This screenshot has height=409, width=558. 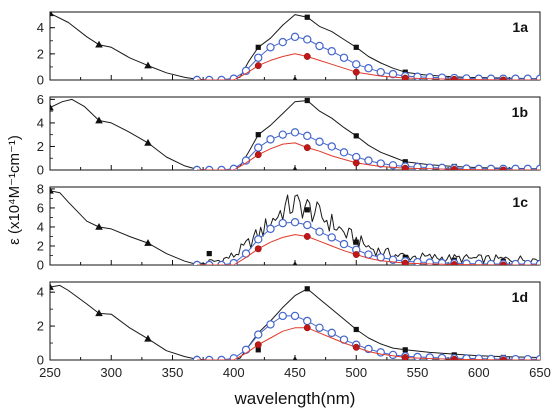 What do you see at coordinates (40, 207) in the screenshot?
I see `y-tick-label: 6` at bounding box center [40, 207].